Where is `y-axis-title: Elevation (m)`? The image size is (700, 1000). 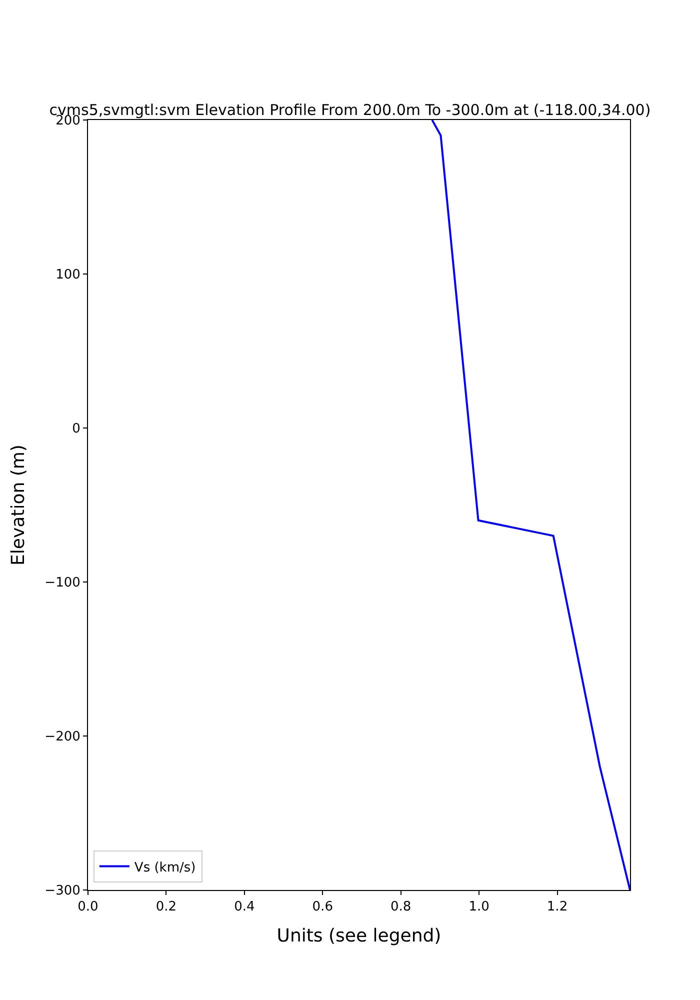
y-axis-title: Elevation (m) is located at coordinates (18, 505).